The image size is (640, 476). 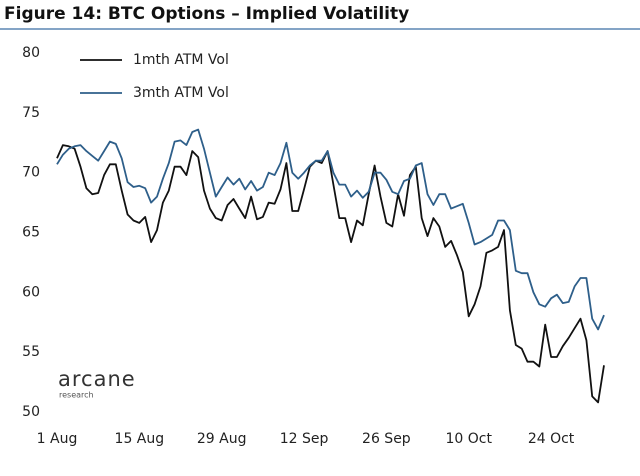 What do you see at coordinates (140, 439) in the screenshot?
I see `x-tick-label: 15 Aug` at bounding box center [140, 439].